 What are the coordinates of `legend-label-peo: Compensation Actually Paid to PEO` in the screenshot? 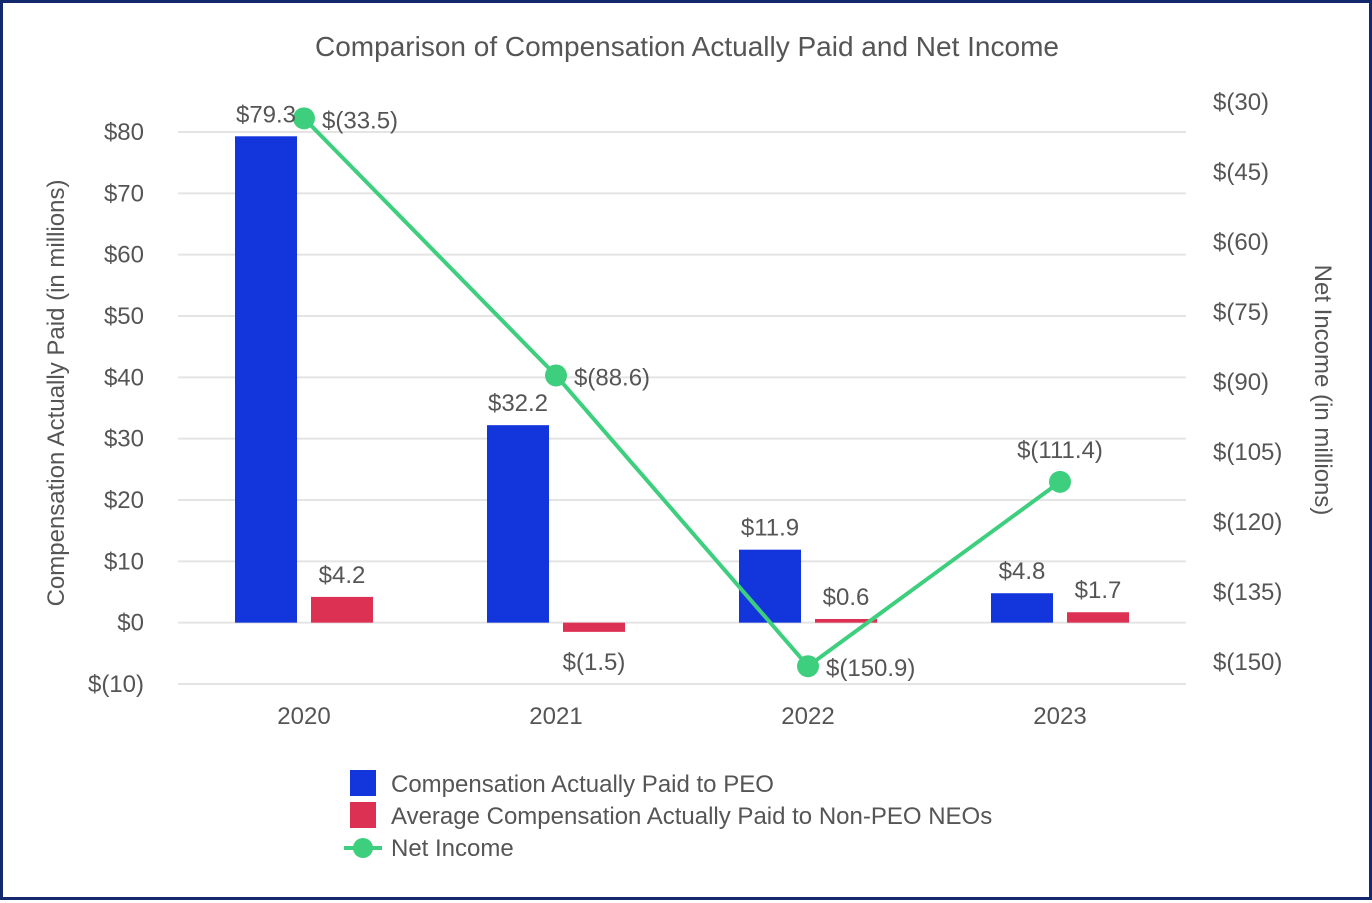 It's located at (582, 784).